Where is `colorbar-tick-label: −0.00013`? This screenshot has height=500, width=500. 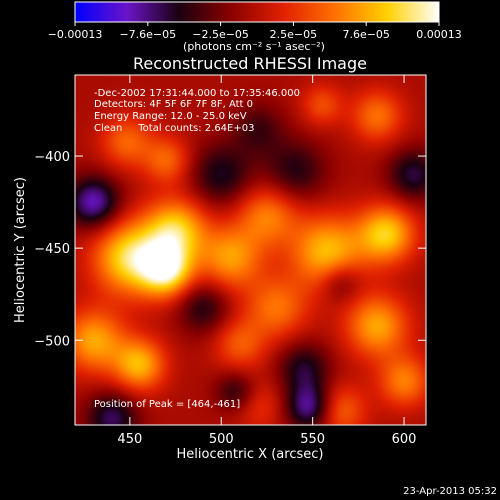
colorbar-tick-label: −0.00013 is located at coordinates (75, 34).